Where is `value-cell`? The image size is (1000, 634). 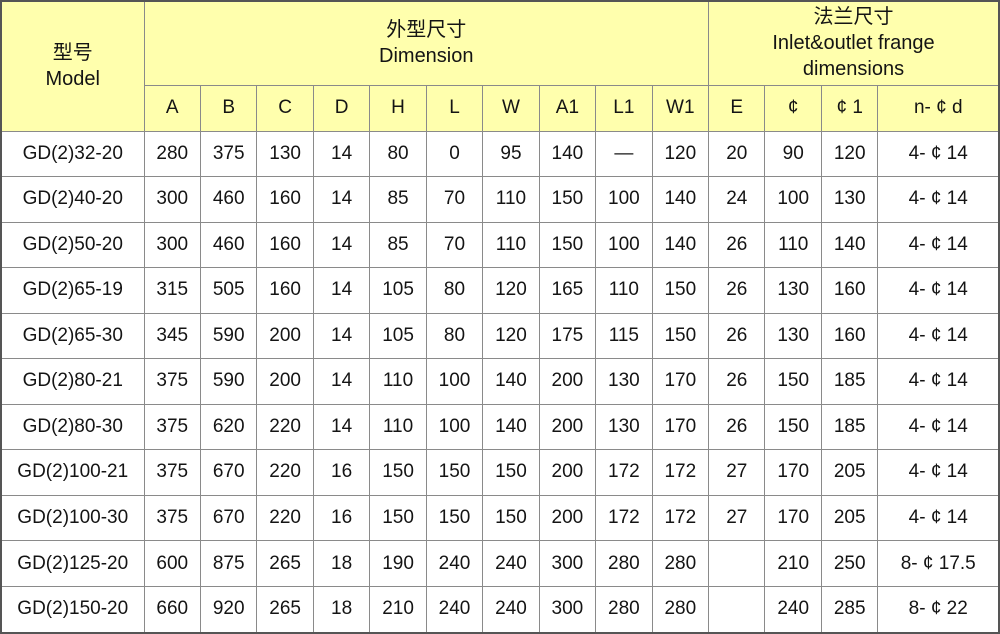 value-cell is located at coordinates (737, 563).